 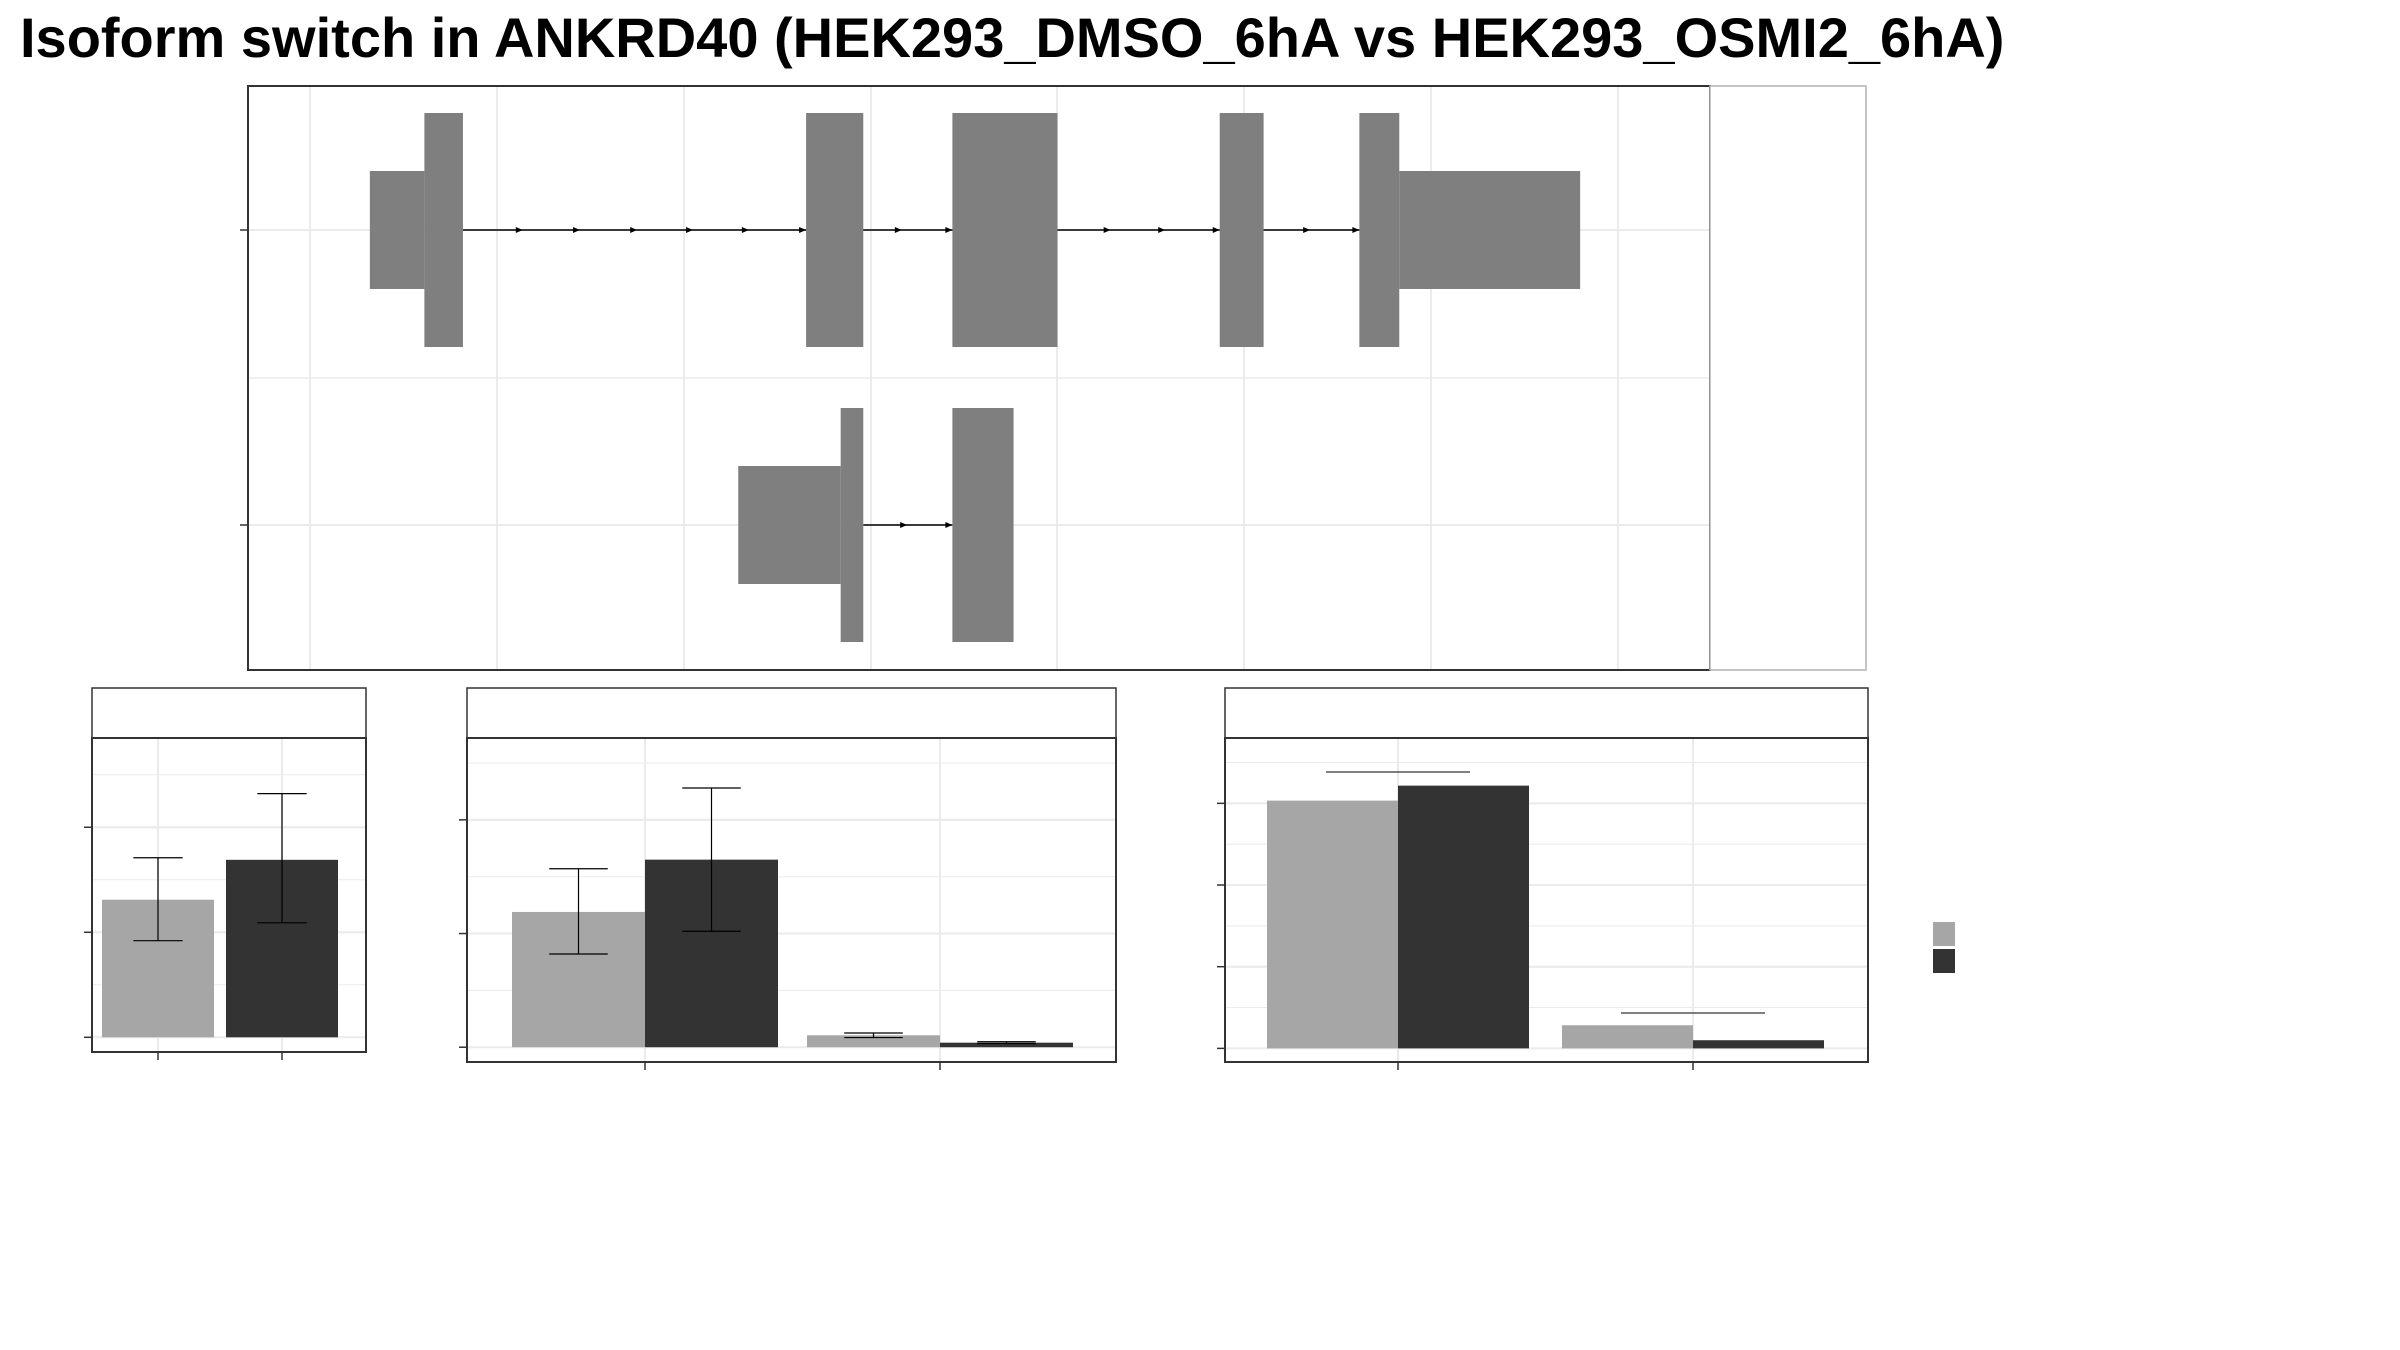 I want to click on bar-panel-gene-expression, so click(x=225, y=873).